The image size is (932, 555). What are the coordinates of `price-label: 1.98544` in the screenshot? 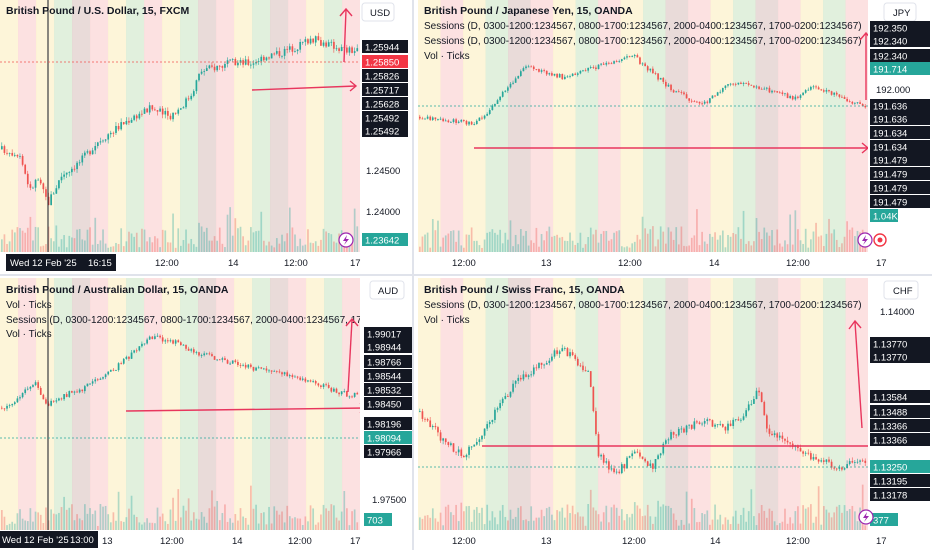 It's located at (384, 377).